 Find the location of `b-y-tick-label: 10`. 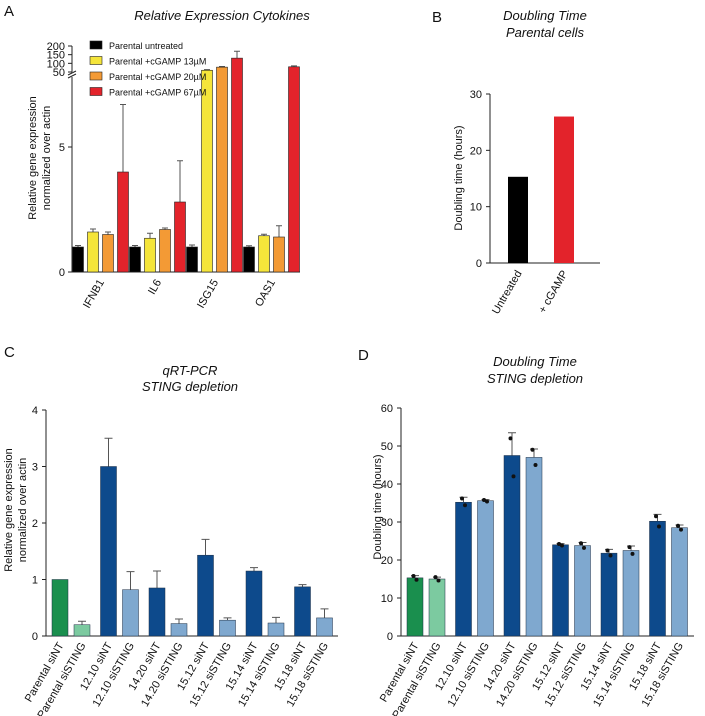

b-y-tick-label: 10 is located at coordinates (476, 208).